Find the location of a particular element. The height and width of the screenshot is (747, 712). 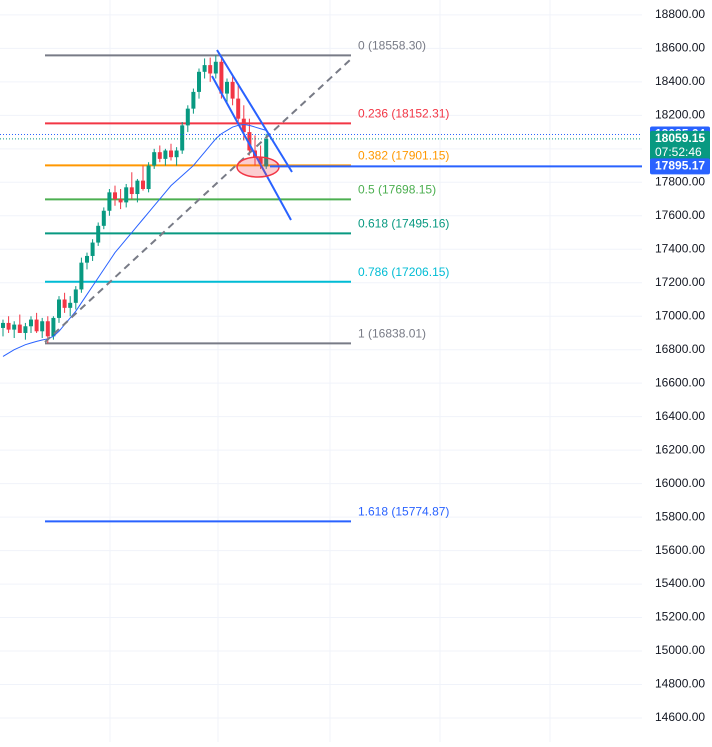

y-tick-label: 14600.00 is located at coordinates (680, 717).